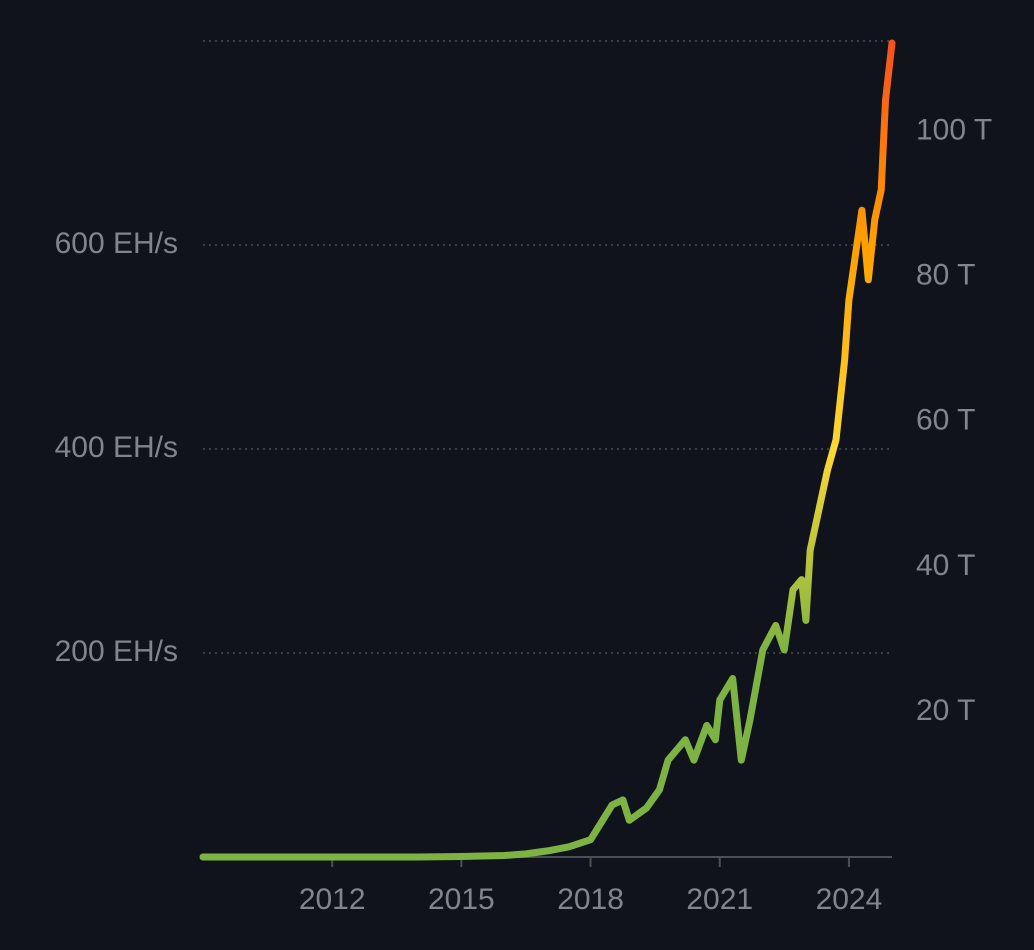  I want to click on y-tick-label: 200 EH/s, so click(116, 651).